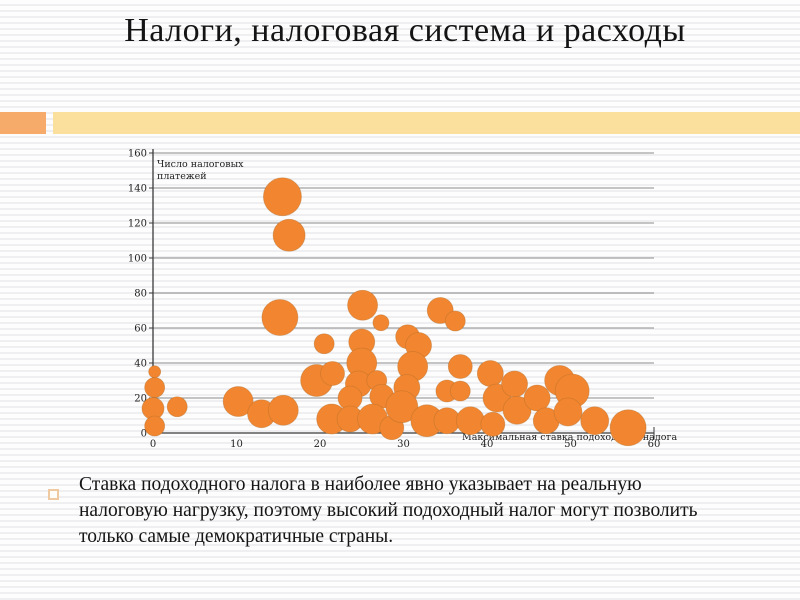  What do you see at coordinates (570, 444) in the screenshot?
I see `x-tick-label-50: 50` at bounding box center [570, 444].